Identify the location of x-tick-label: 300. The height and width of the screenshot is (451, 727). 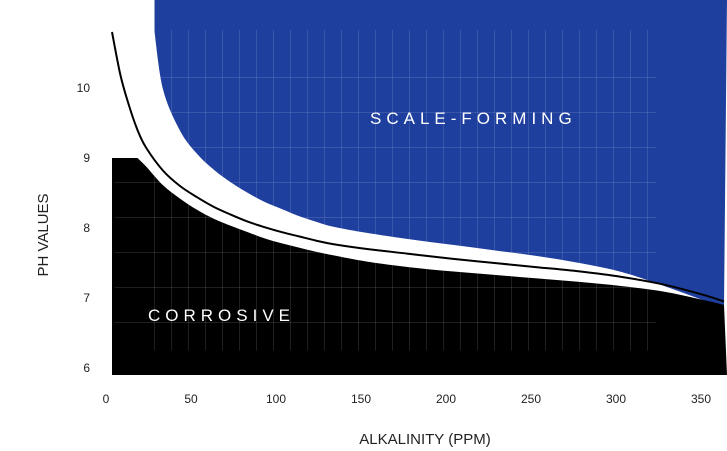
(616, 399).